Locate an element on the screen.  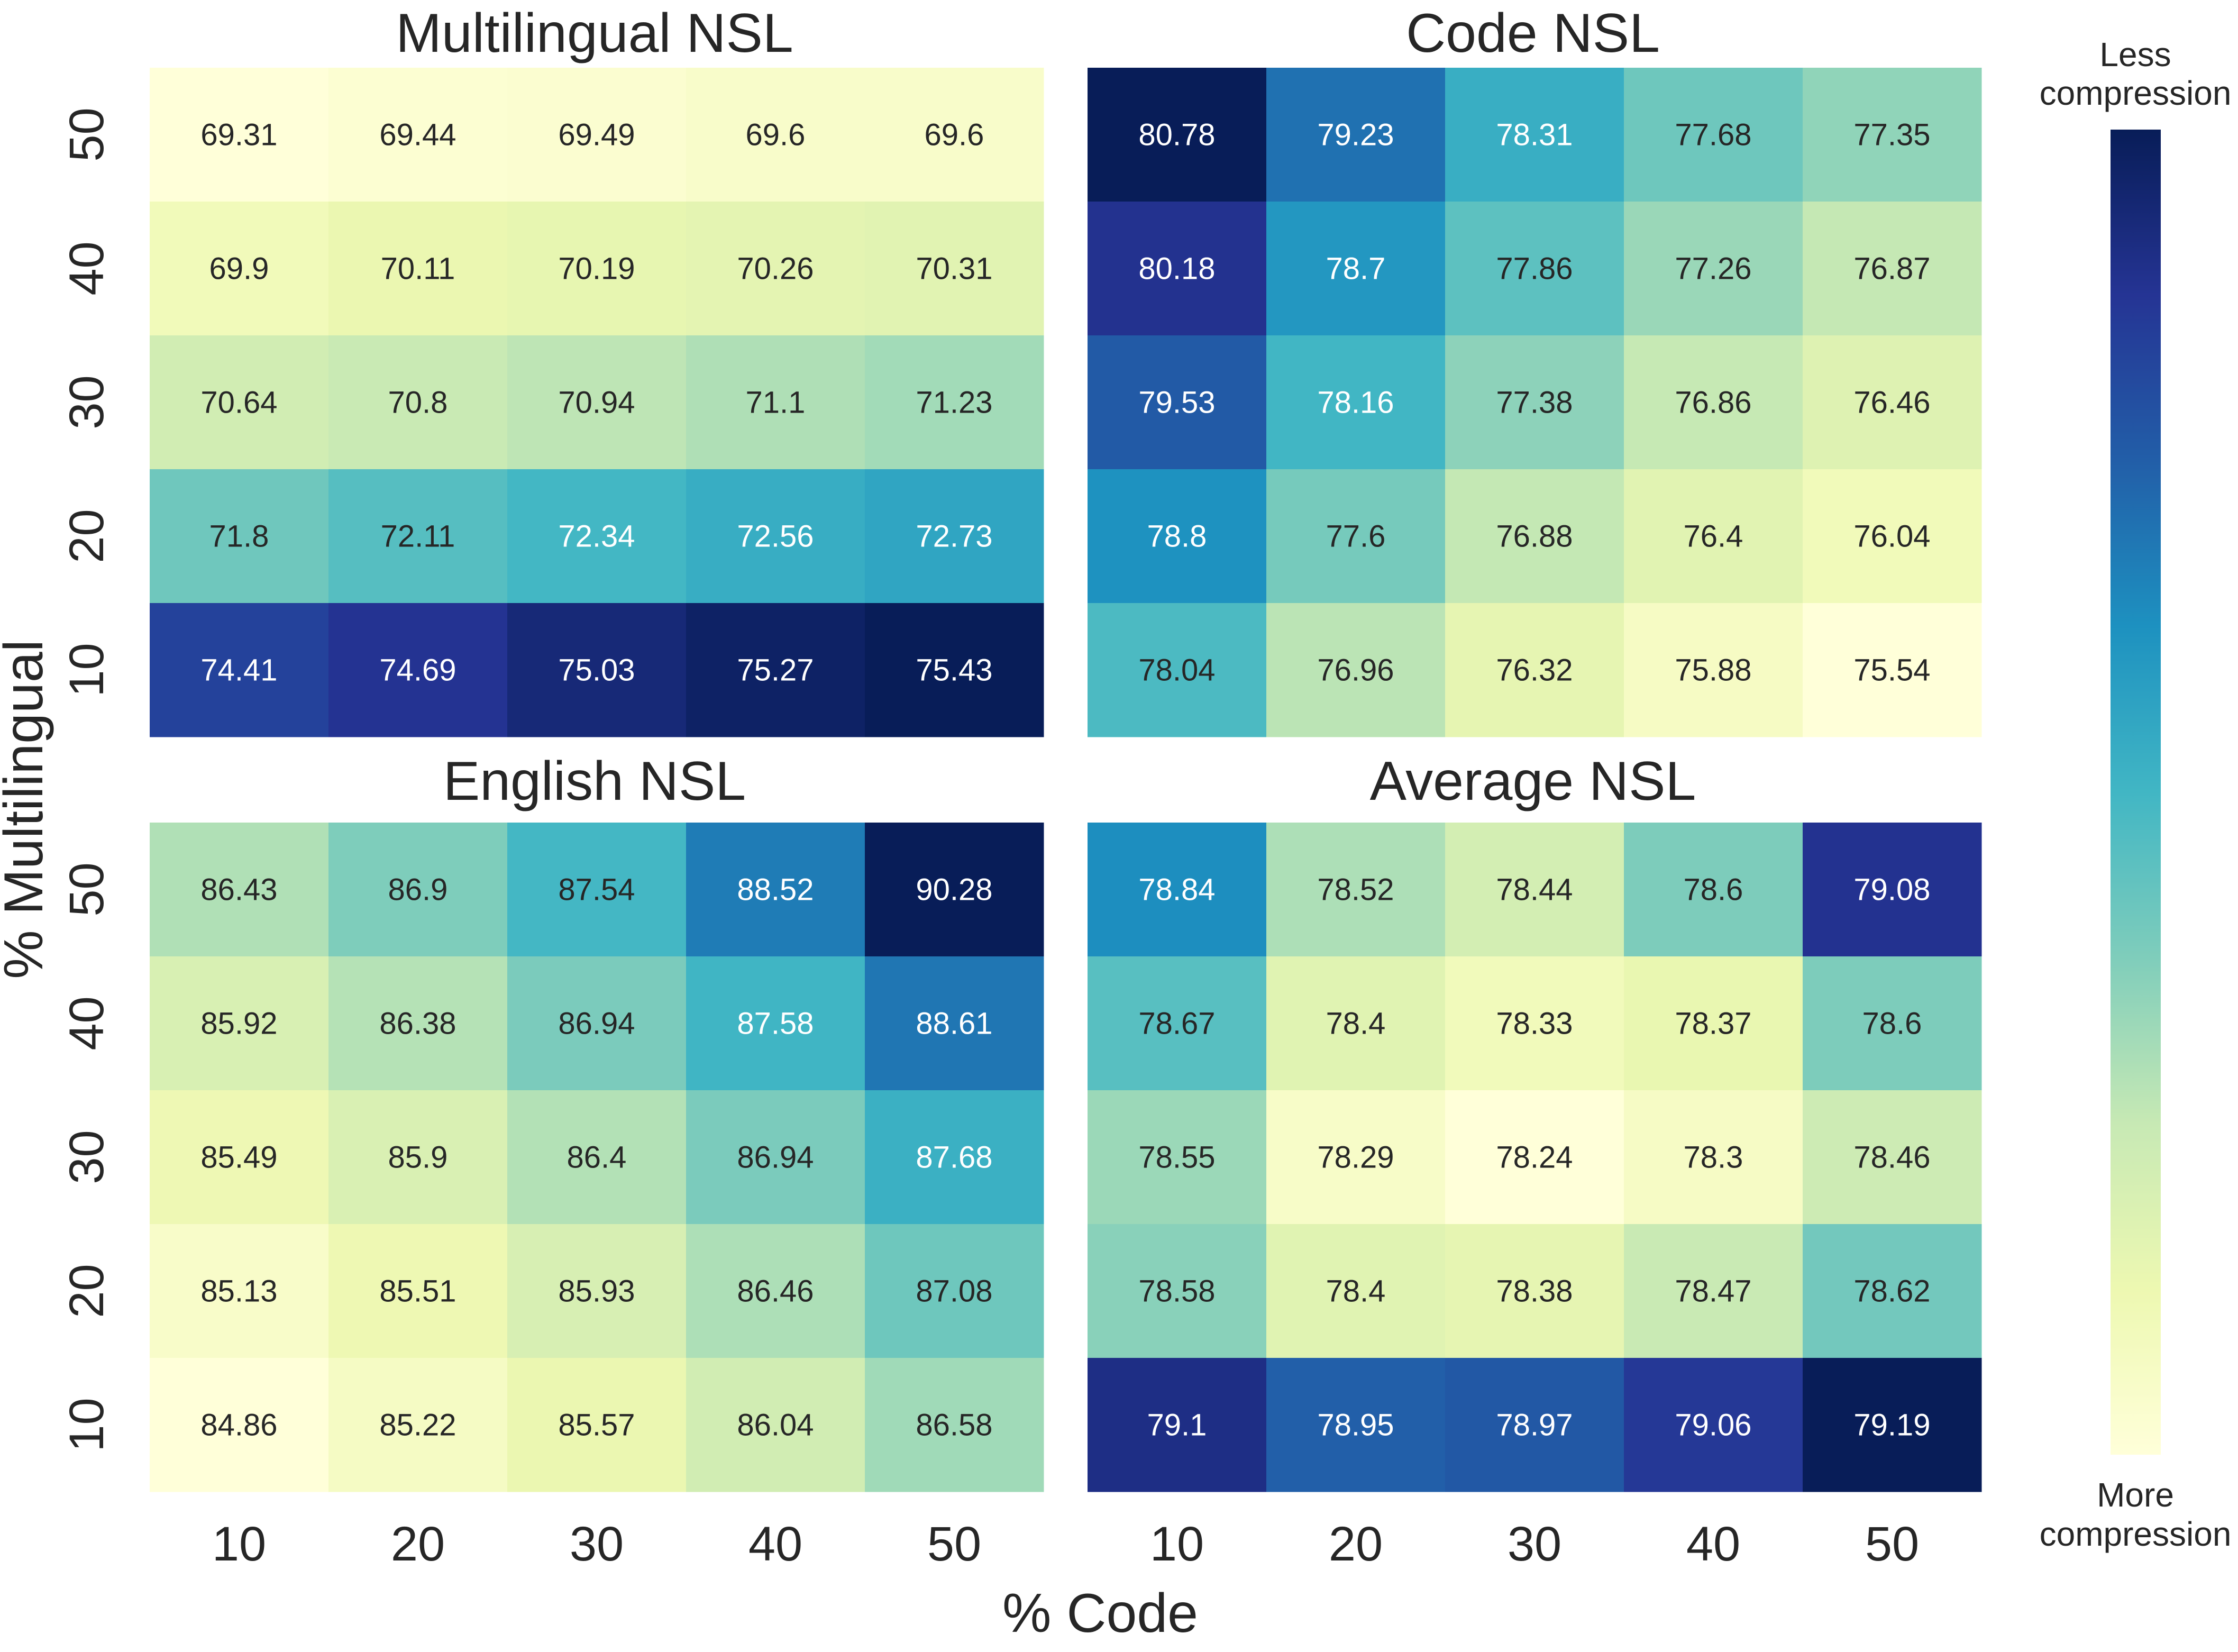
y-tick-label: 30 is located at coordinates (87, 402).